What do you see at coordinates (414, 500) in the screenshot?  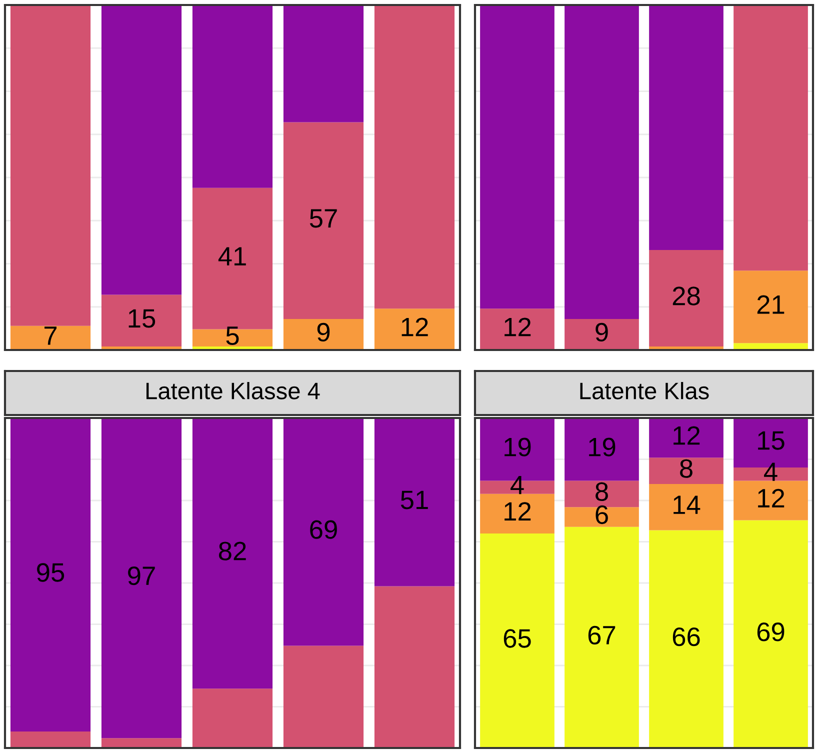 I see `data-label: 51` at bounding box center [414, 500].